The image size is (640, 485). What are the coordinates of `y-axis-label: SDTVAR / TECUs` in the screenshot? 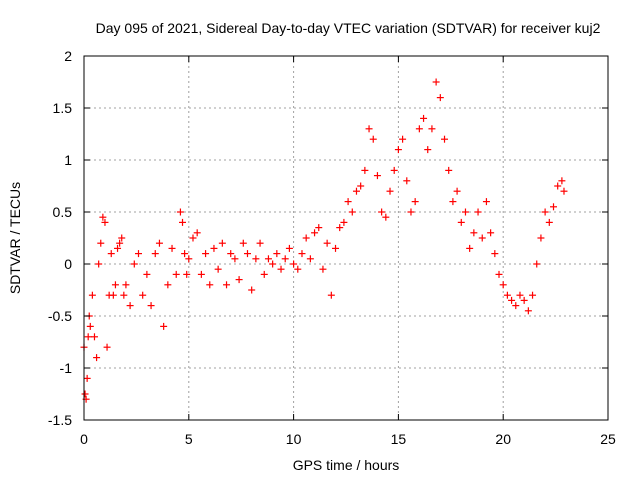 It's located at (15, 238).